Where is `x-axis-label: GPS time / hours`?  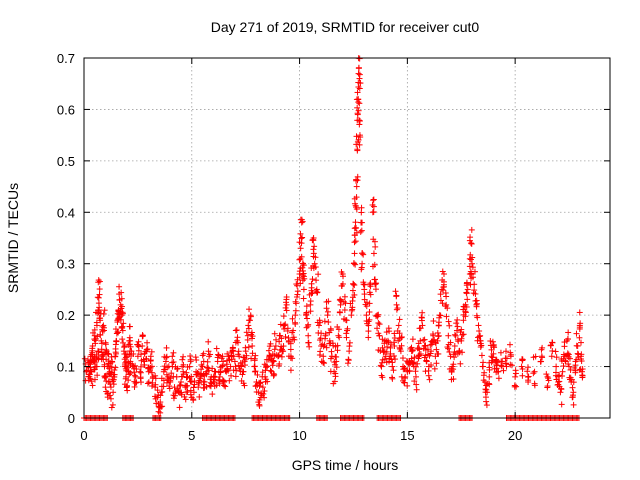 x-axis-label: GPS time / hours is located at coordinates (345, 465).